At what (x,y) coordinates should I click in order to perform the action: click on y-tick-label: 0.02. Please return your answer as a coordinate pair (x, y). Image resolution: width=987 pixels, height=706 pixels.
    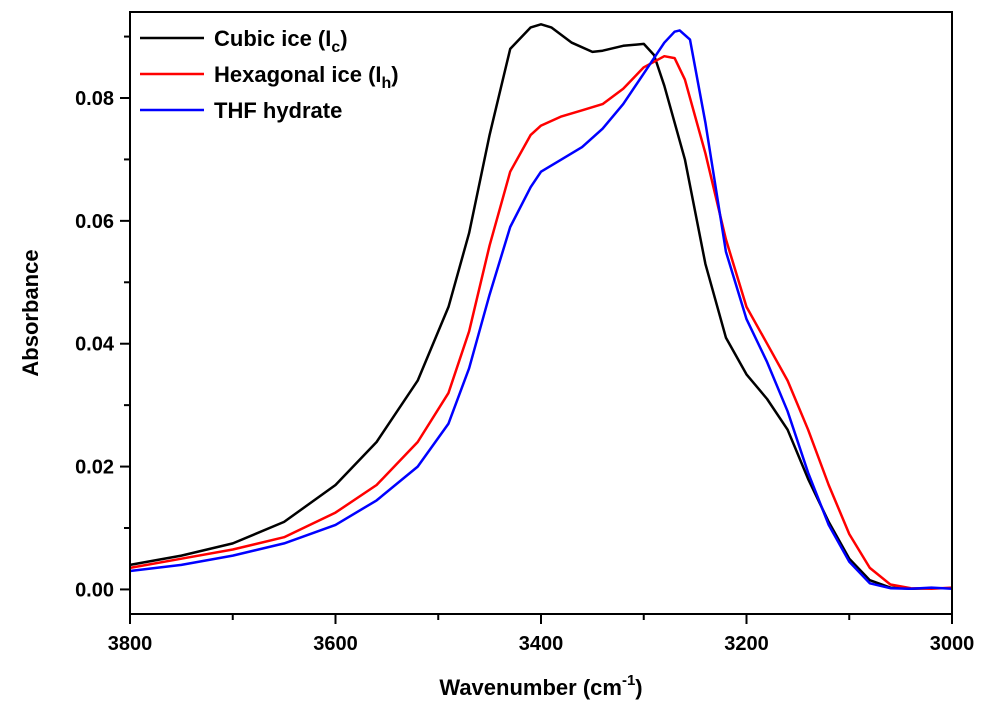
    Looking at the image, I should click on (94, 468).